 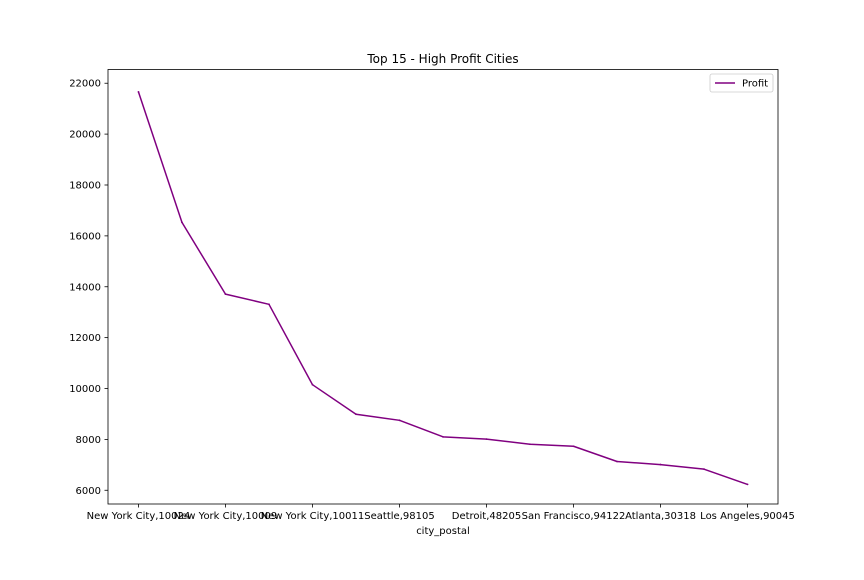 What do you see at coordinates (747, 516) in the screenshot?
I see `x-tick-label-7: Los Angeles,90045` at bounding box center [747, 516].